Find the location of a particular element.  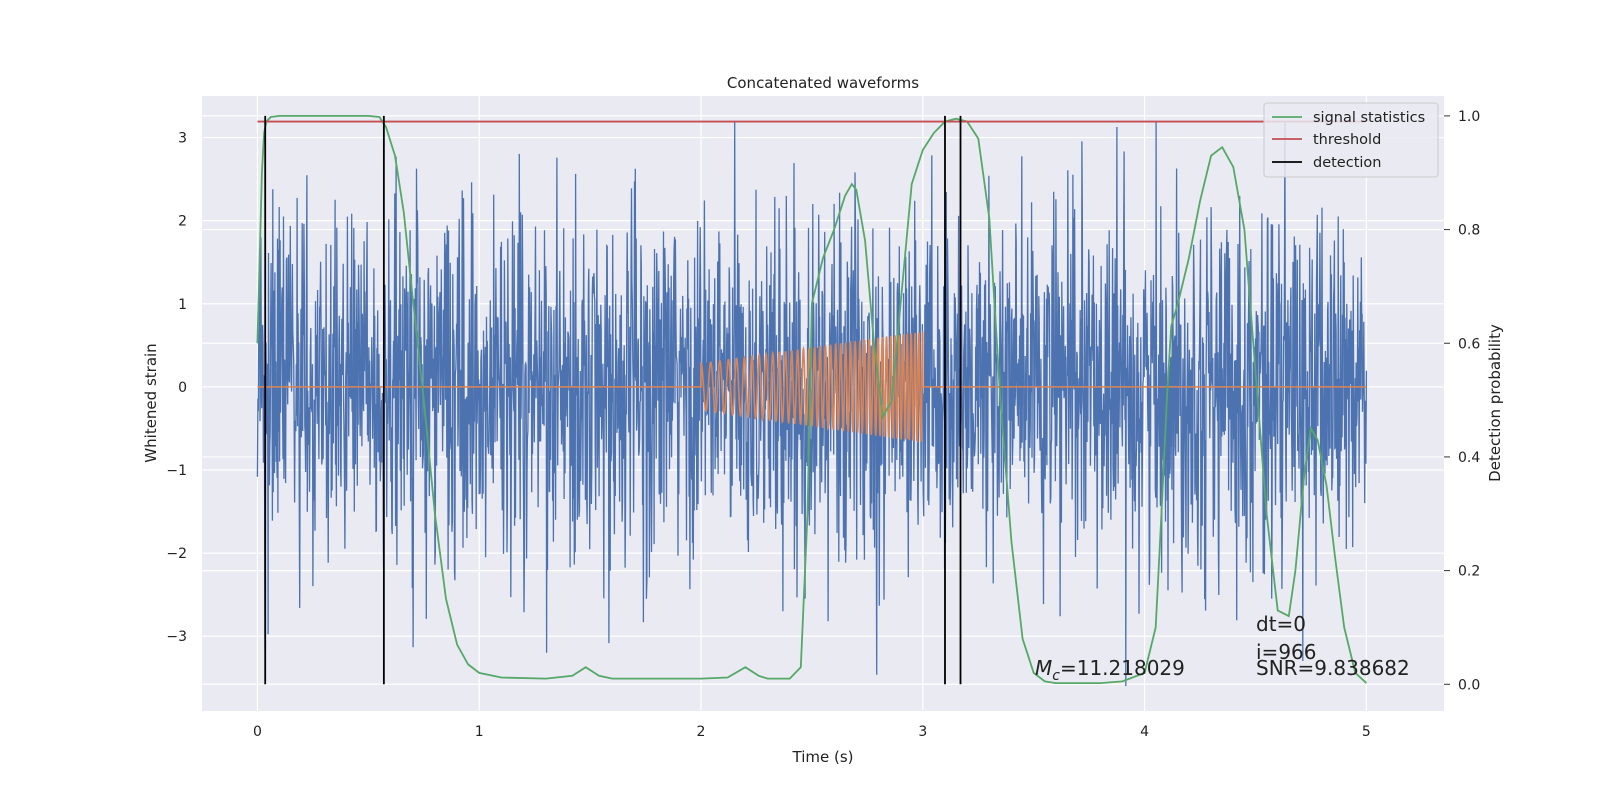

y2-tick-label: 0.2 is located at coordinates (1469, 572).